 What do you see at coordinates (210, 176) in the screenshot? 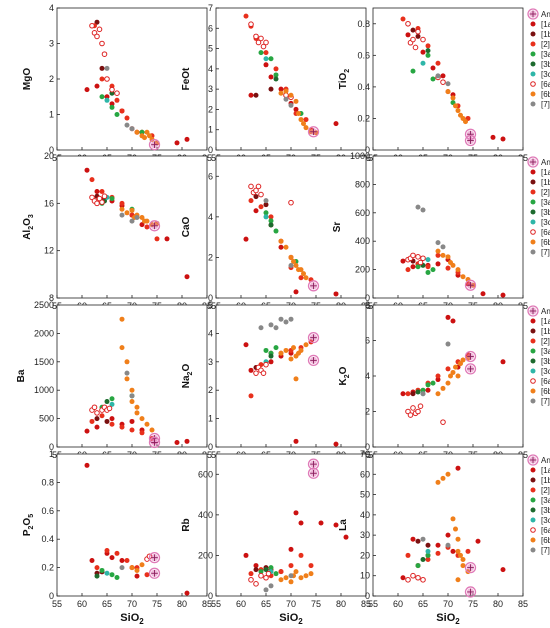
I see `y-tick-label: 6` at bounding box center [210, 176].